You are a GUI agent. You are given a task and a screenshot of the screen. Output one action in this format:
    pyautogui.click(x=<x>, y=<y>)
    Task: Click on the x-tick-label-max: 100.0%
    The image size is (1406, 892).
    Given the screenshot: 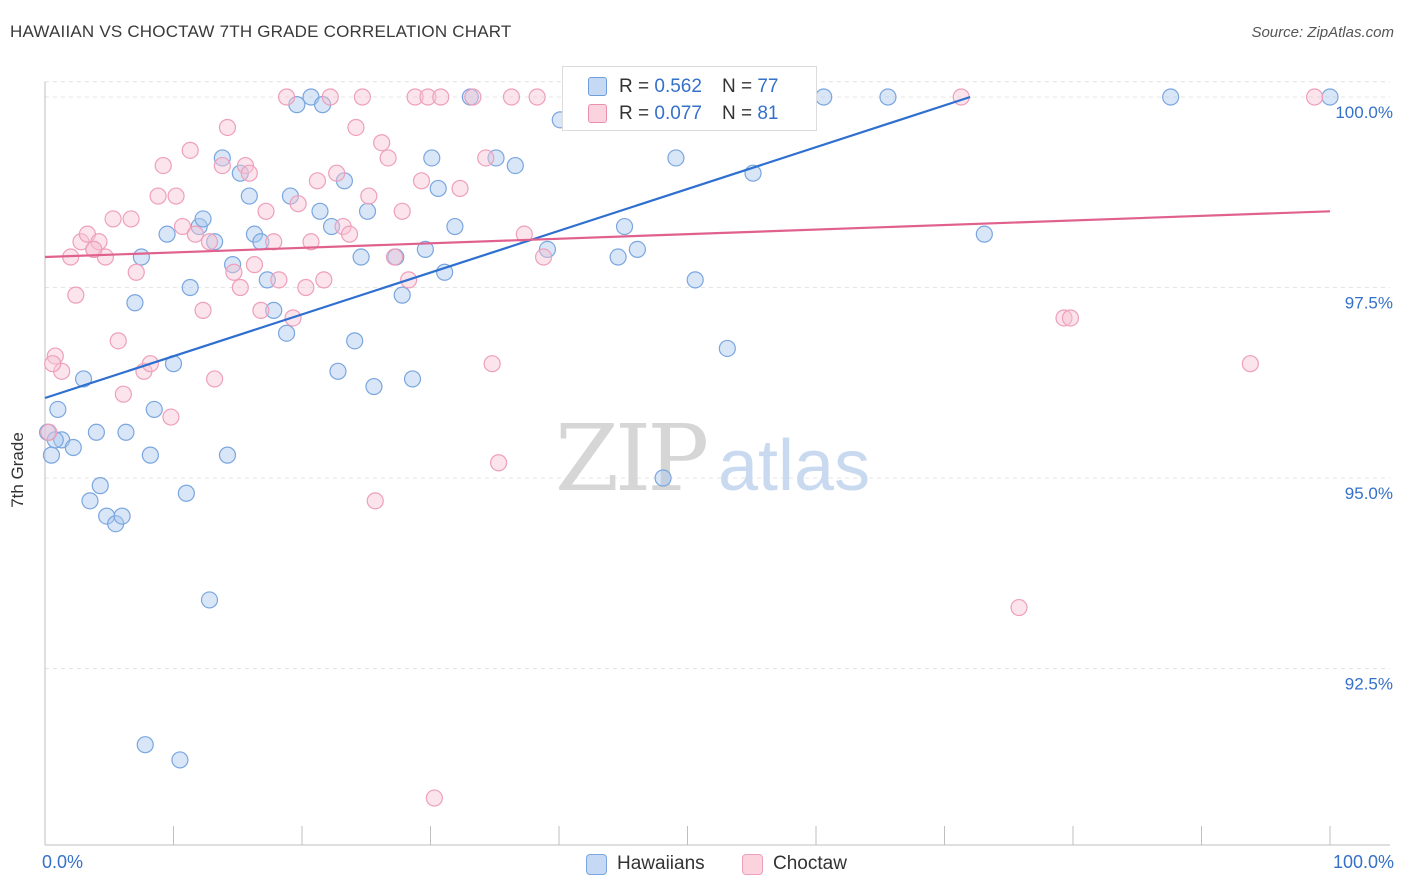 What is the action you would take?
    pyautogui.click(x=1363, y=862)
    